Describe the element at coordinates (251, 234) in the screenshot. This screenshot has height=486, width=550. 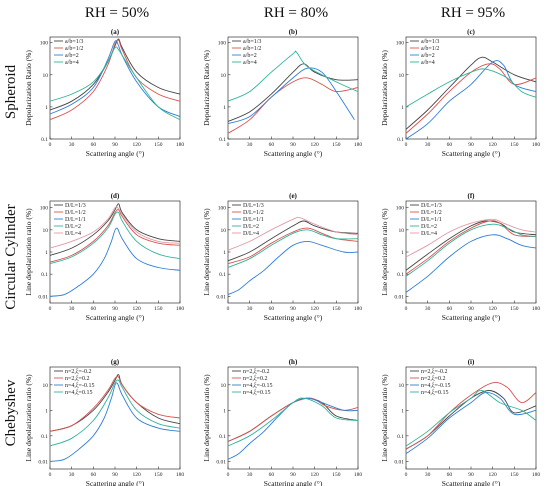
I see `legend-entry: D/L=4` at that location.